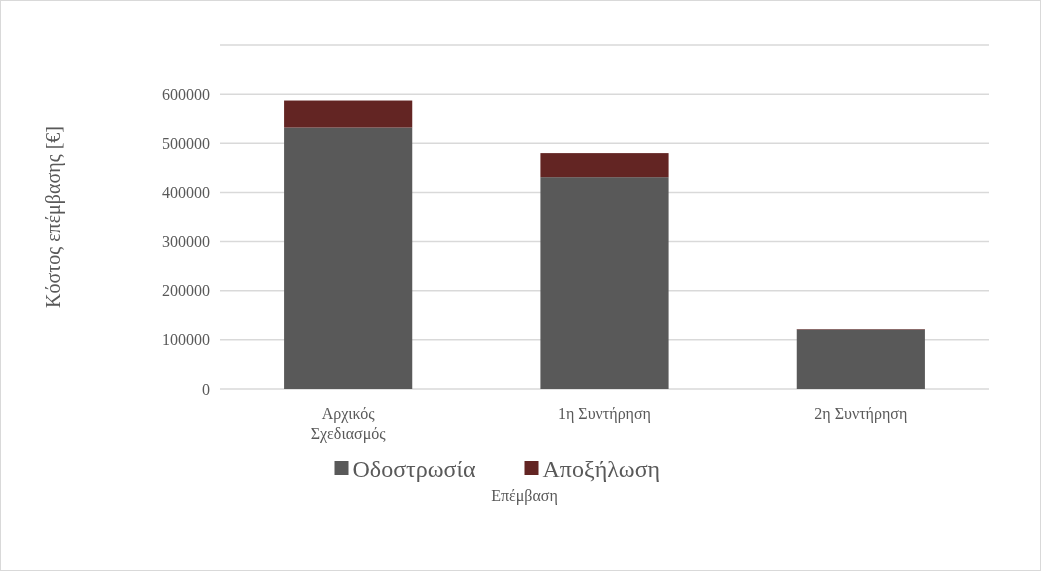 Image resolution: width=1049 pixels, height=579 pixels. I want to click on legend-label: Οδοστρωσία, so click(414, 469).